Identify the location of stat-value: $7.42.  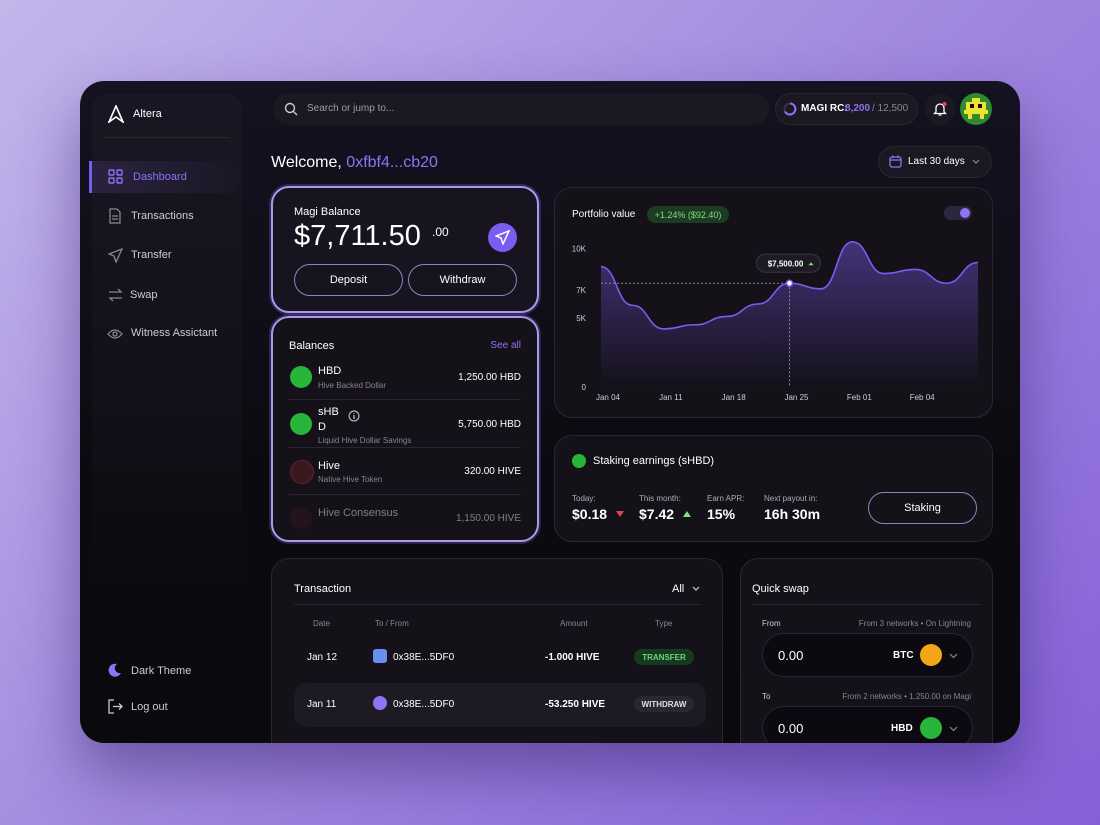
(657, 514).